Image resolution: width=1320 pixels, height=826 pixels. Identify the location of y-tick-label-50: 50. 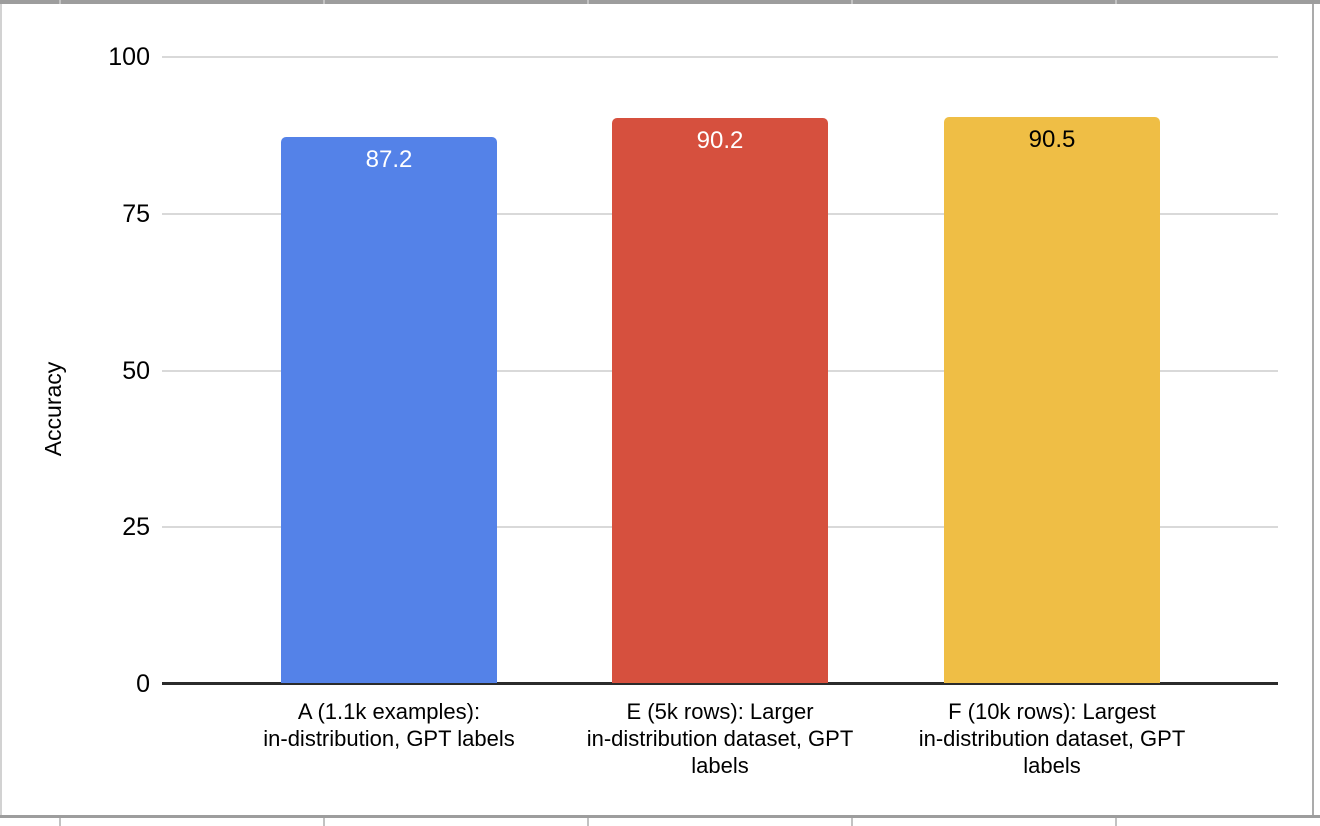
(136, 371).